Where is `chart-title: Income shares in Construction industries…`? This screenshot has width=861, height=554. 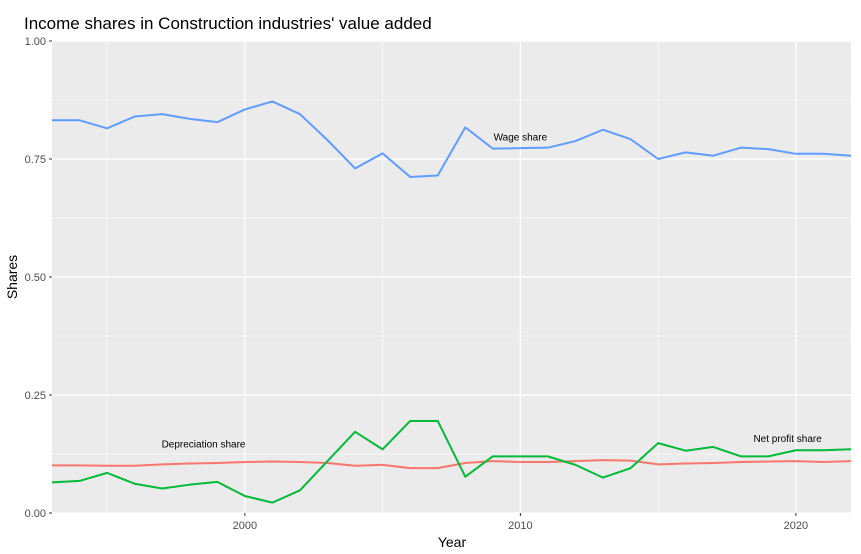
chart-title: Income shares in Construction industries… is located at coordinates (228, 23).